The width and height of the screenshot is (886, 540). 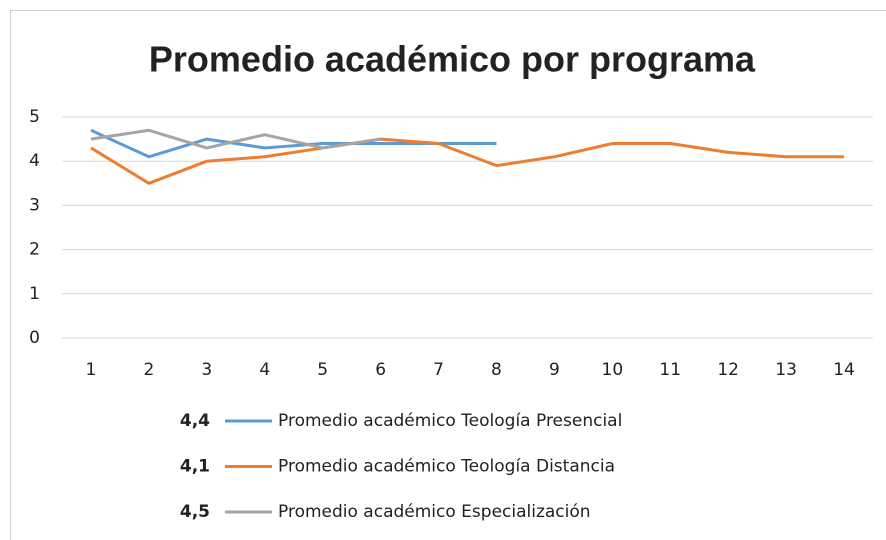 What do you see at coordinates (554, 370) in the screenshot?
I see `x-tick-label: 9` at bounding box center [554, 370].